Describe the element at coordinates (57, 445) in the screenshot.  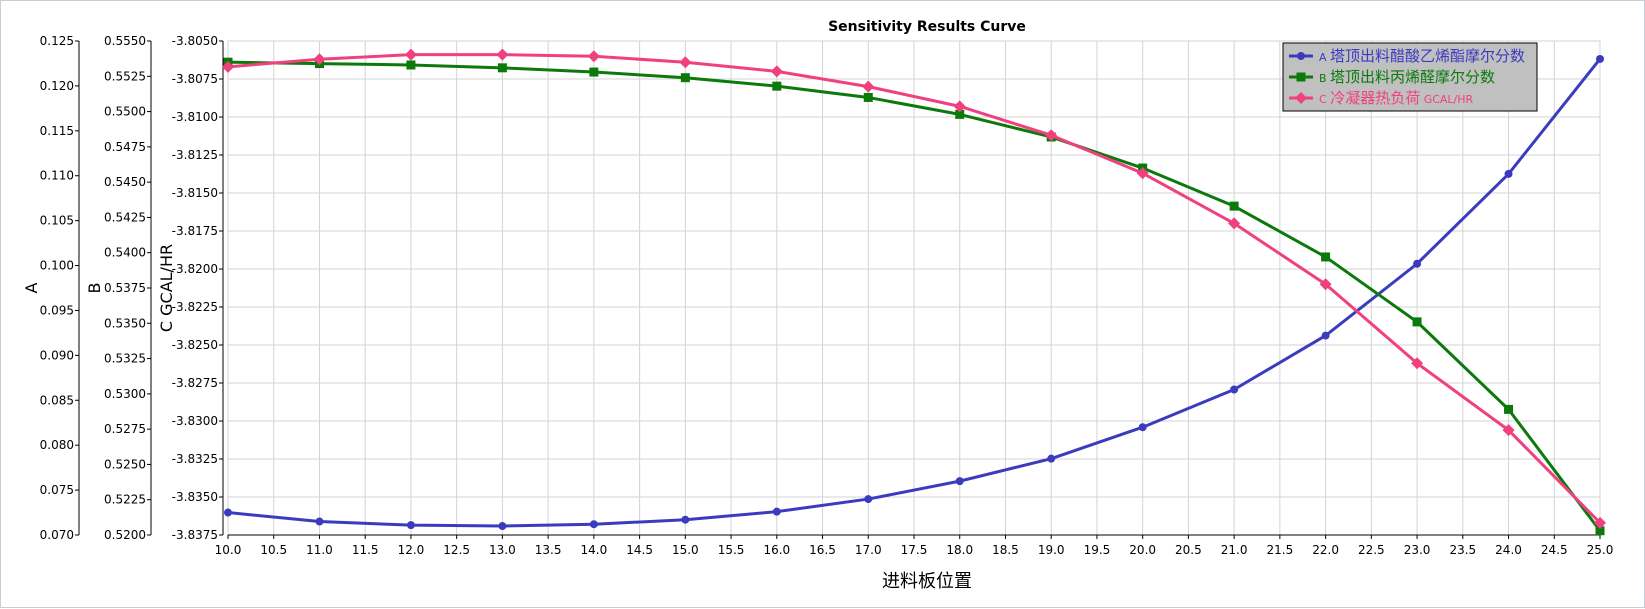
I see `y-tick-label-A: 0.080` at that location.